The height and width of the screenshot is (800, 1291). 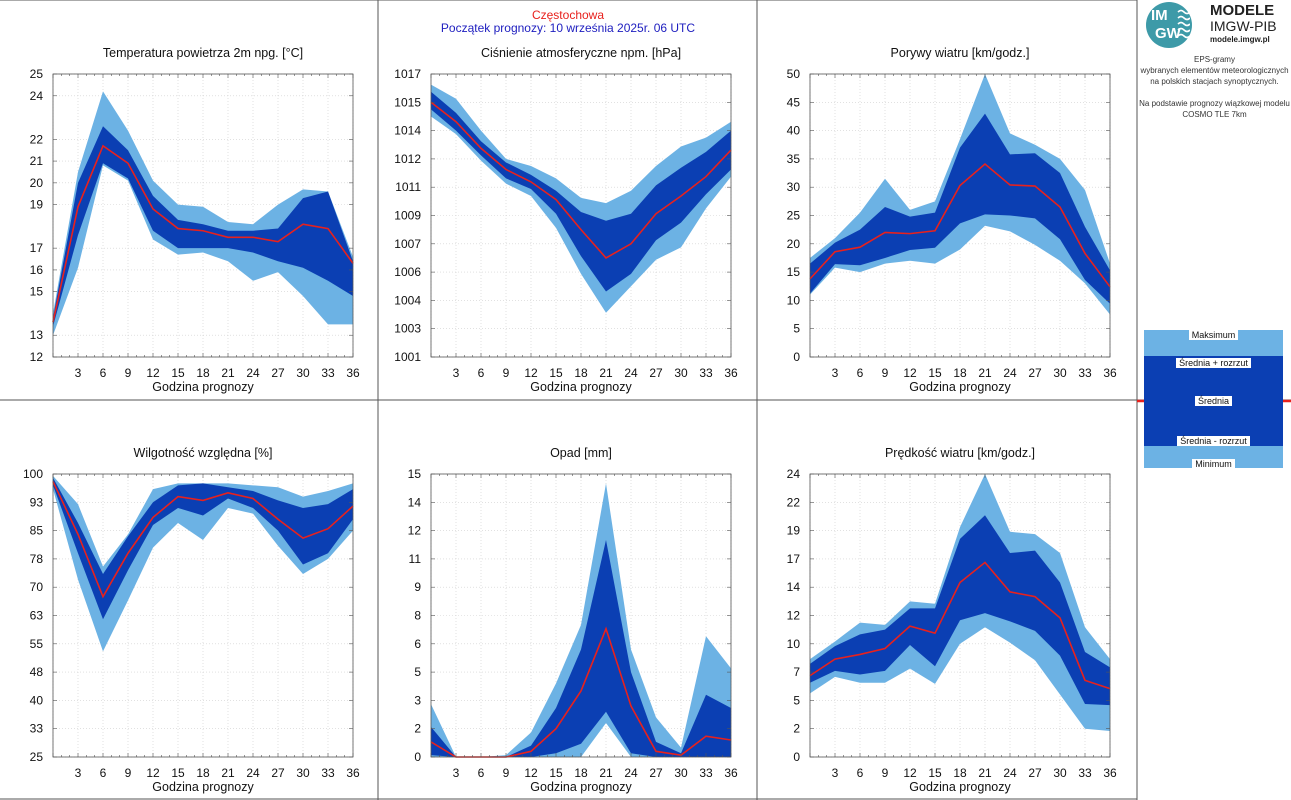 I want to click on y-tick-label: 70, so click(x=37, y=587).